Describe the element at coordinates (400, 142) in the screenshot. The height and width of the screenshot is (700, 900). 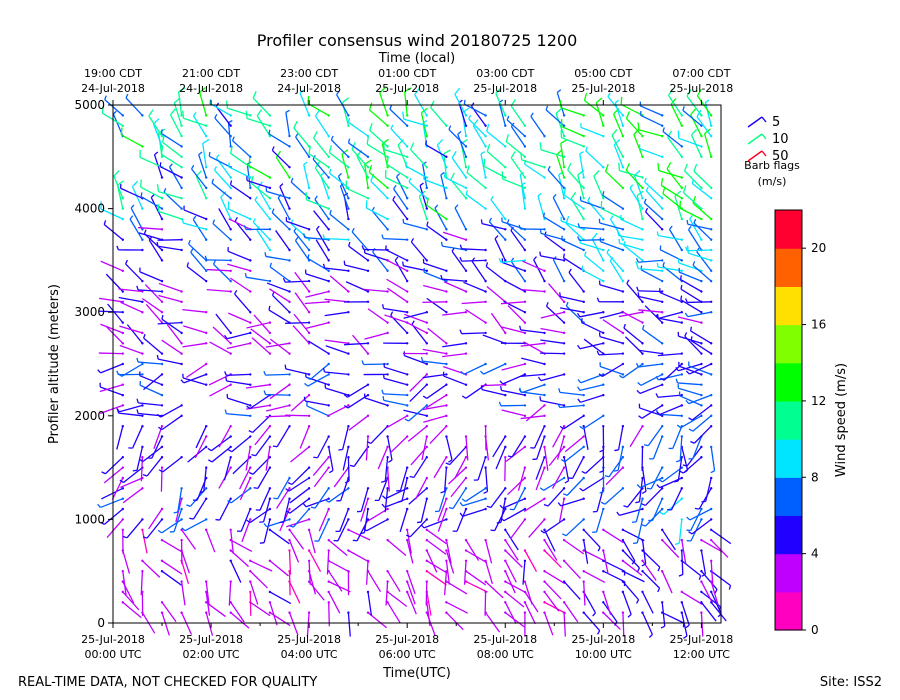
I see `barb-full-feather` at that location.